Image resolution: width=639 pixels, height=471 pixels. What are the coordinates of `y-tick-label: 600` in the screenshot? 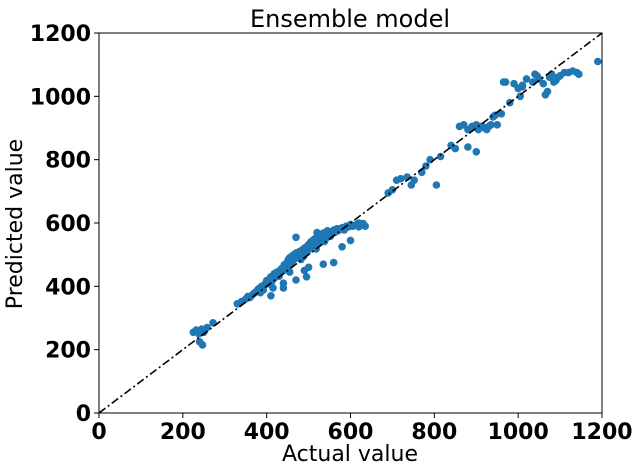 It's located at (68, 224).